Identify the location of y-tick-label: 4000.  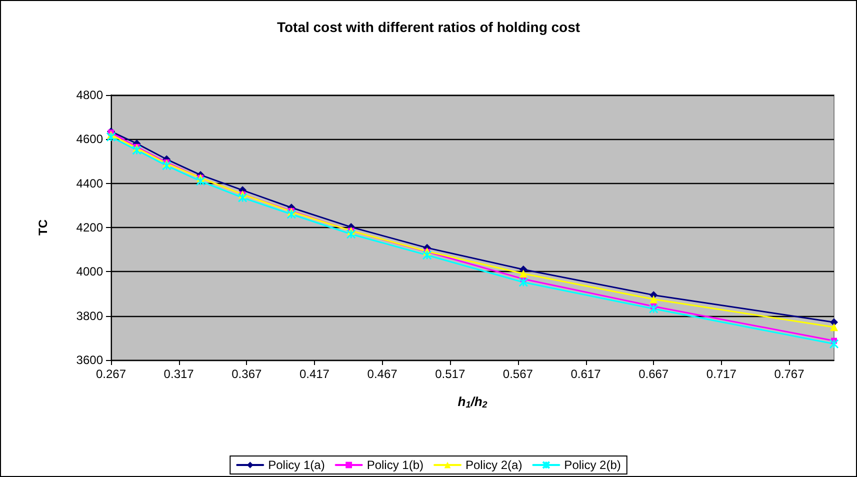
(90, 271).